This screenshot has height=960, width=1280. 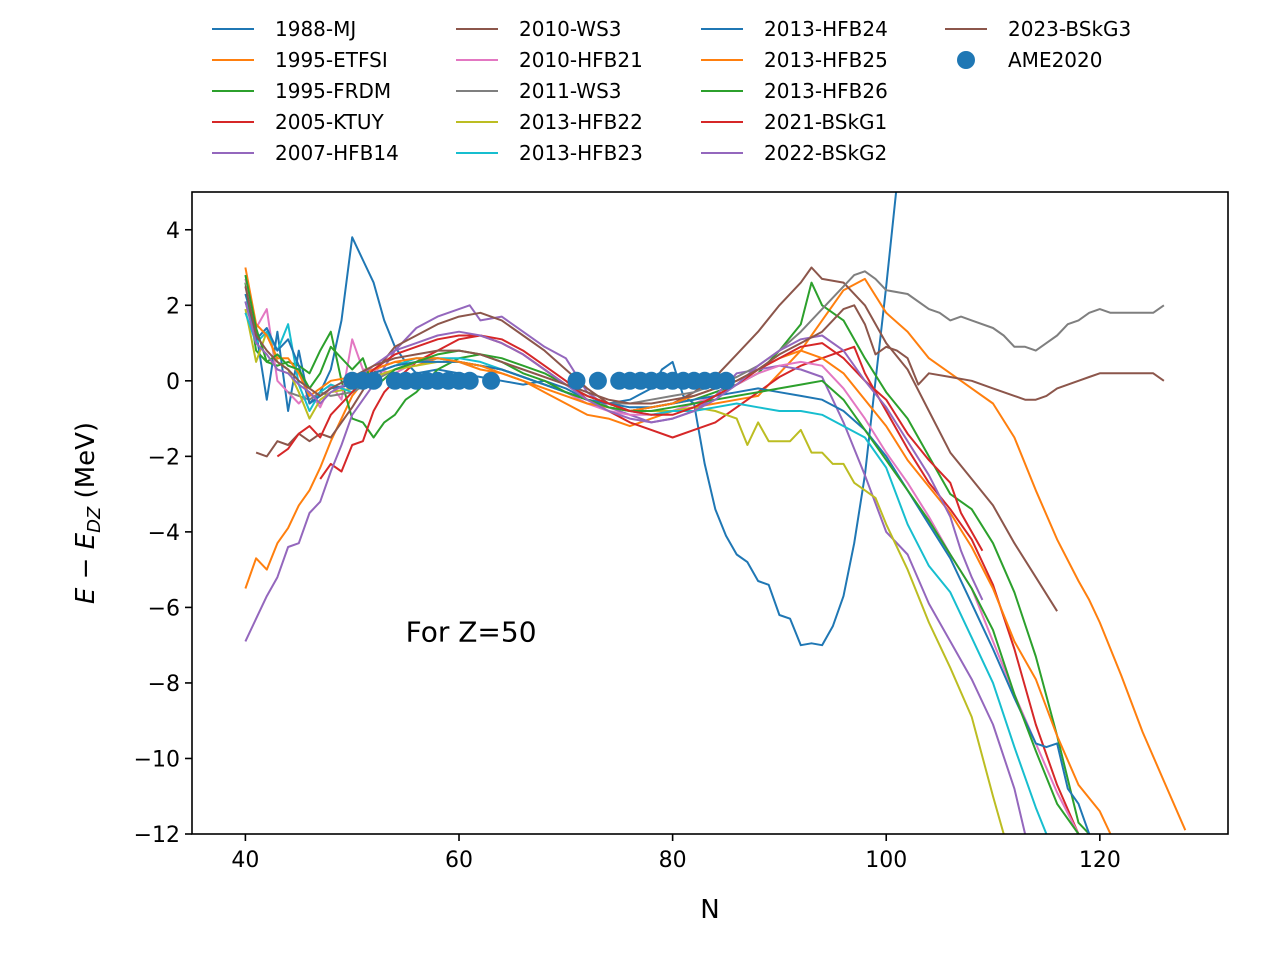 I want to click on legend-label: 1995-ETFSI, so click(x=331, y=60).